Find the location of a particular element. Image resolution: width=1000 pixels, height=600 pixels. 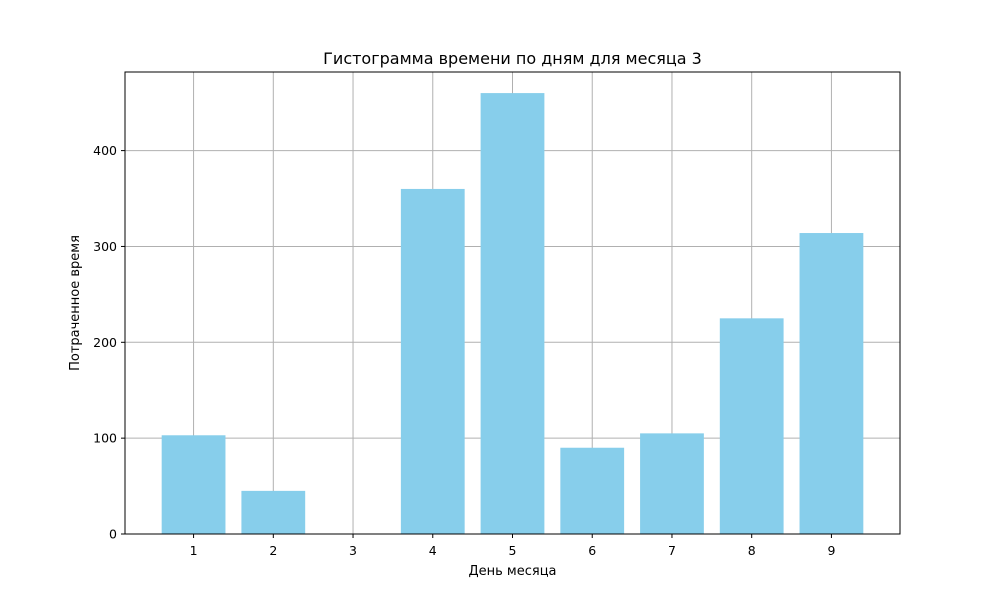

x-axis-label: День месяца is located at coordinates (512, 571).